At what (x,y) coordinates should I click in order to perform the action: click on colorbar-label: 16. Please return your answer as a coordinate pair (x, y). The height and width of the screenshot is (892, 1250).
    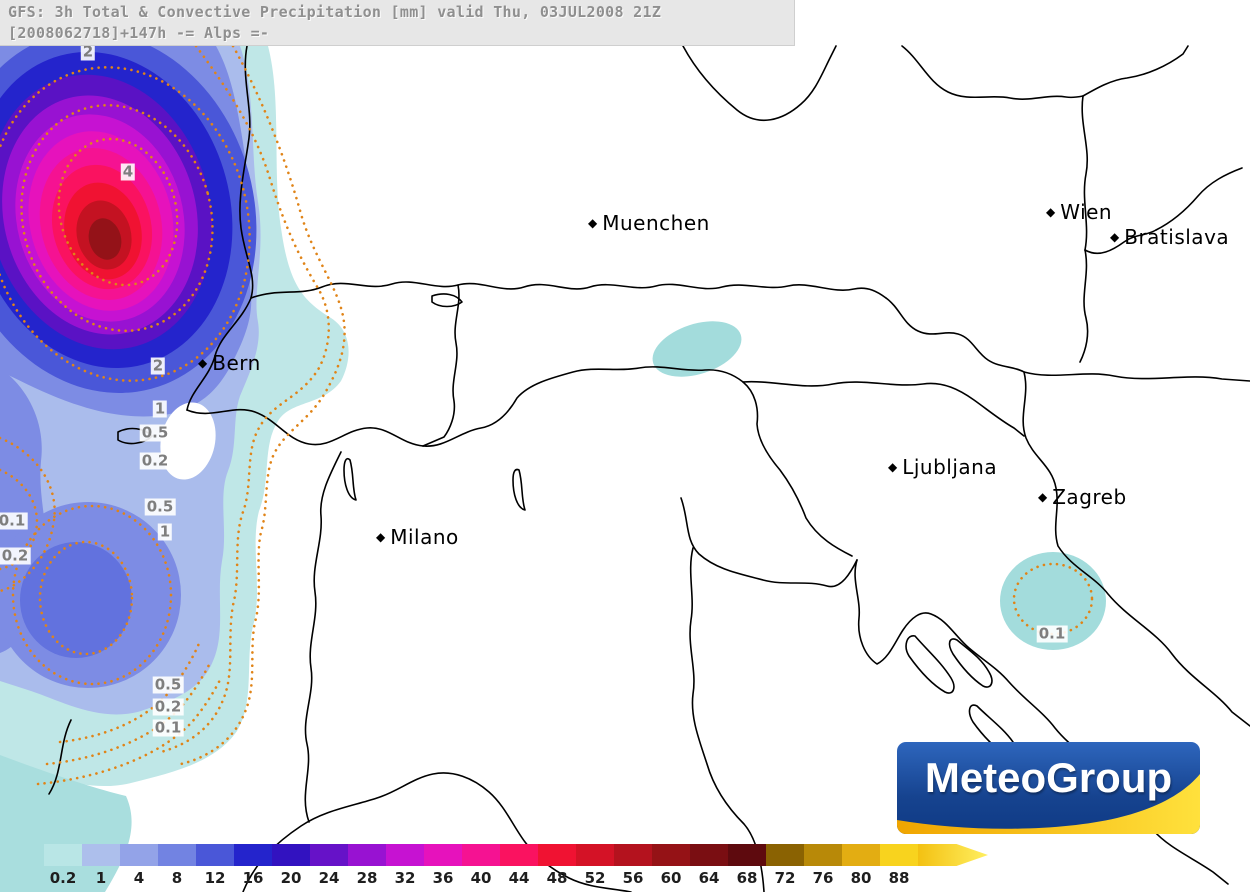
    Looking at the image, I should click on (253, 878).